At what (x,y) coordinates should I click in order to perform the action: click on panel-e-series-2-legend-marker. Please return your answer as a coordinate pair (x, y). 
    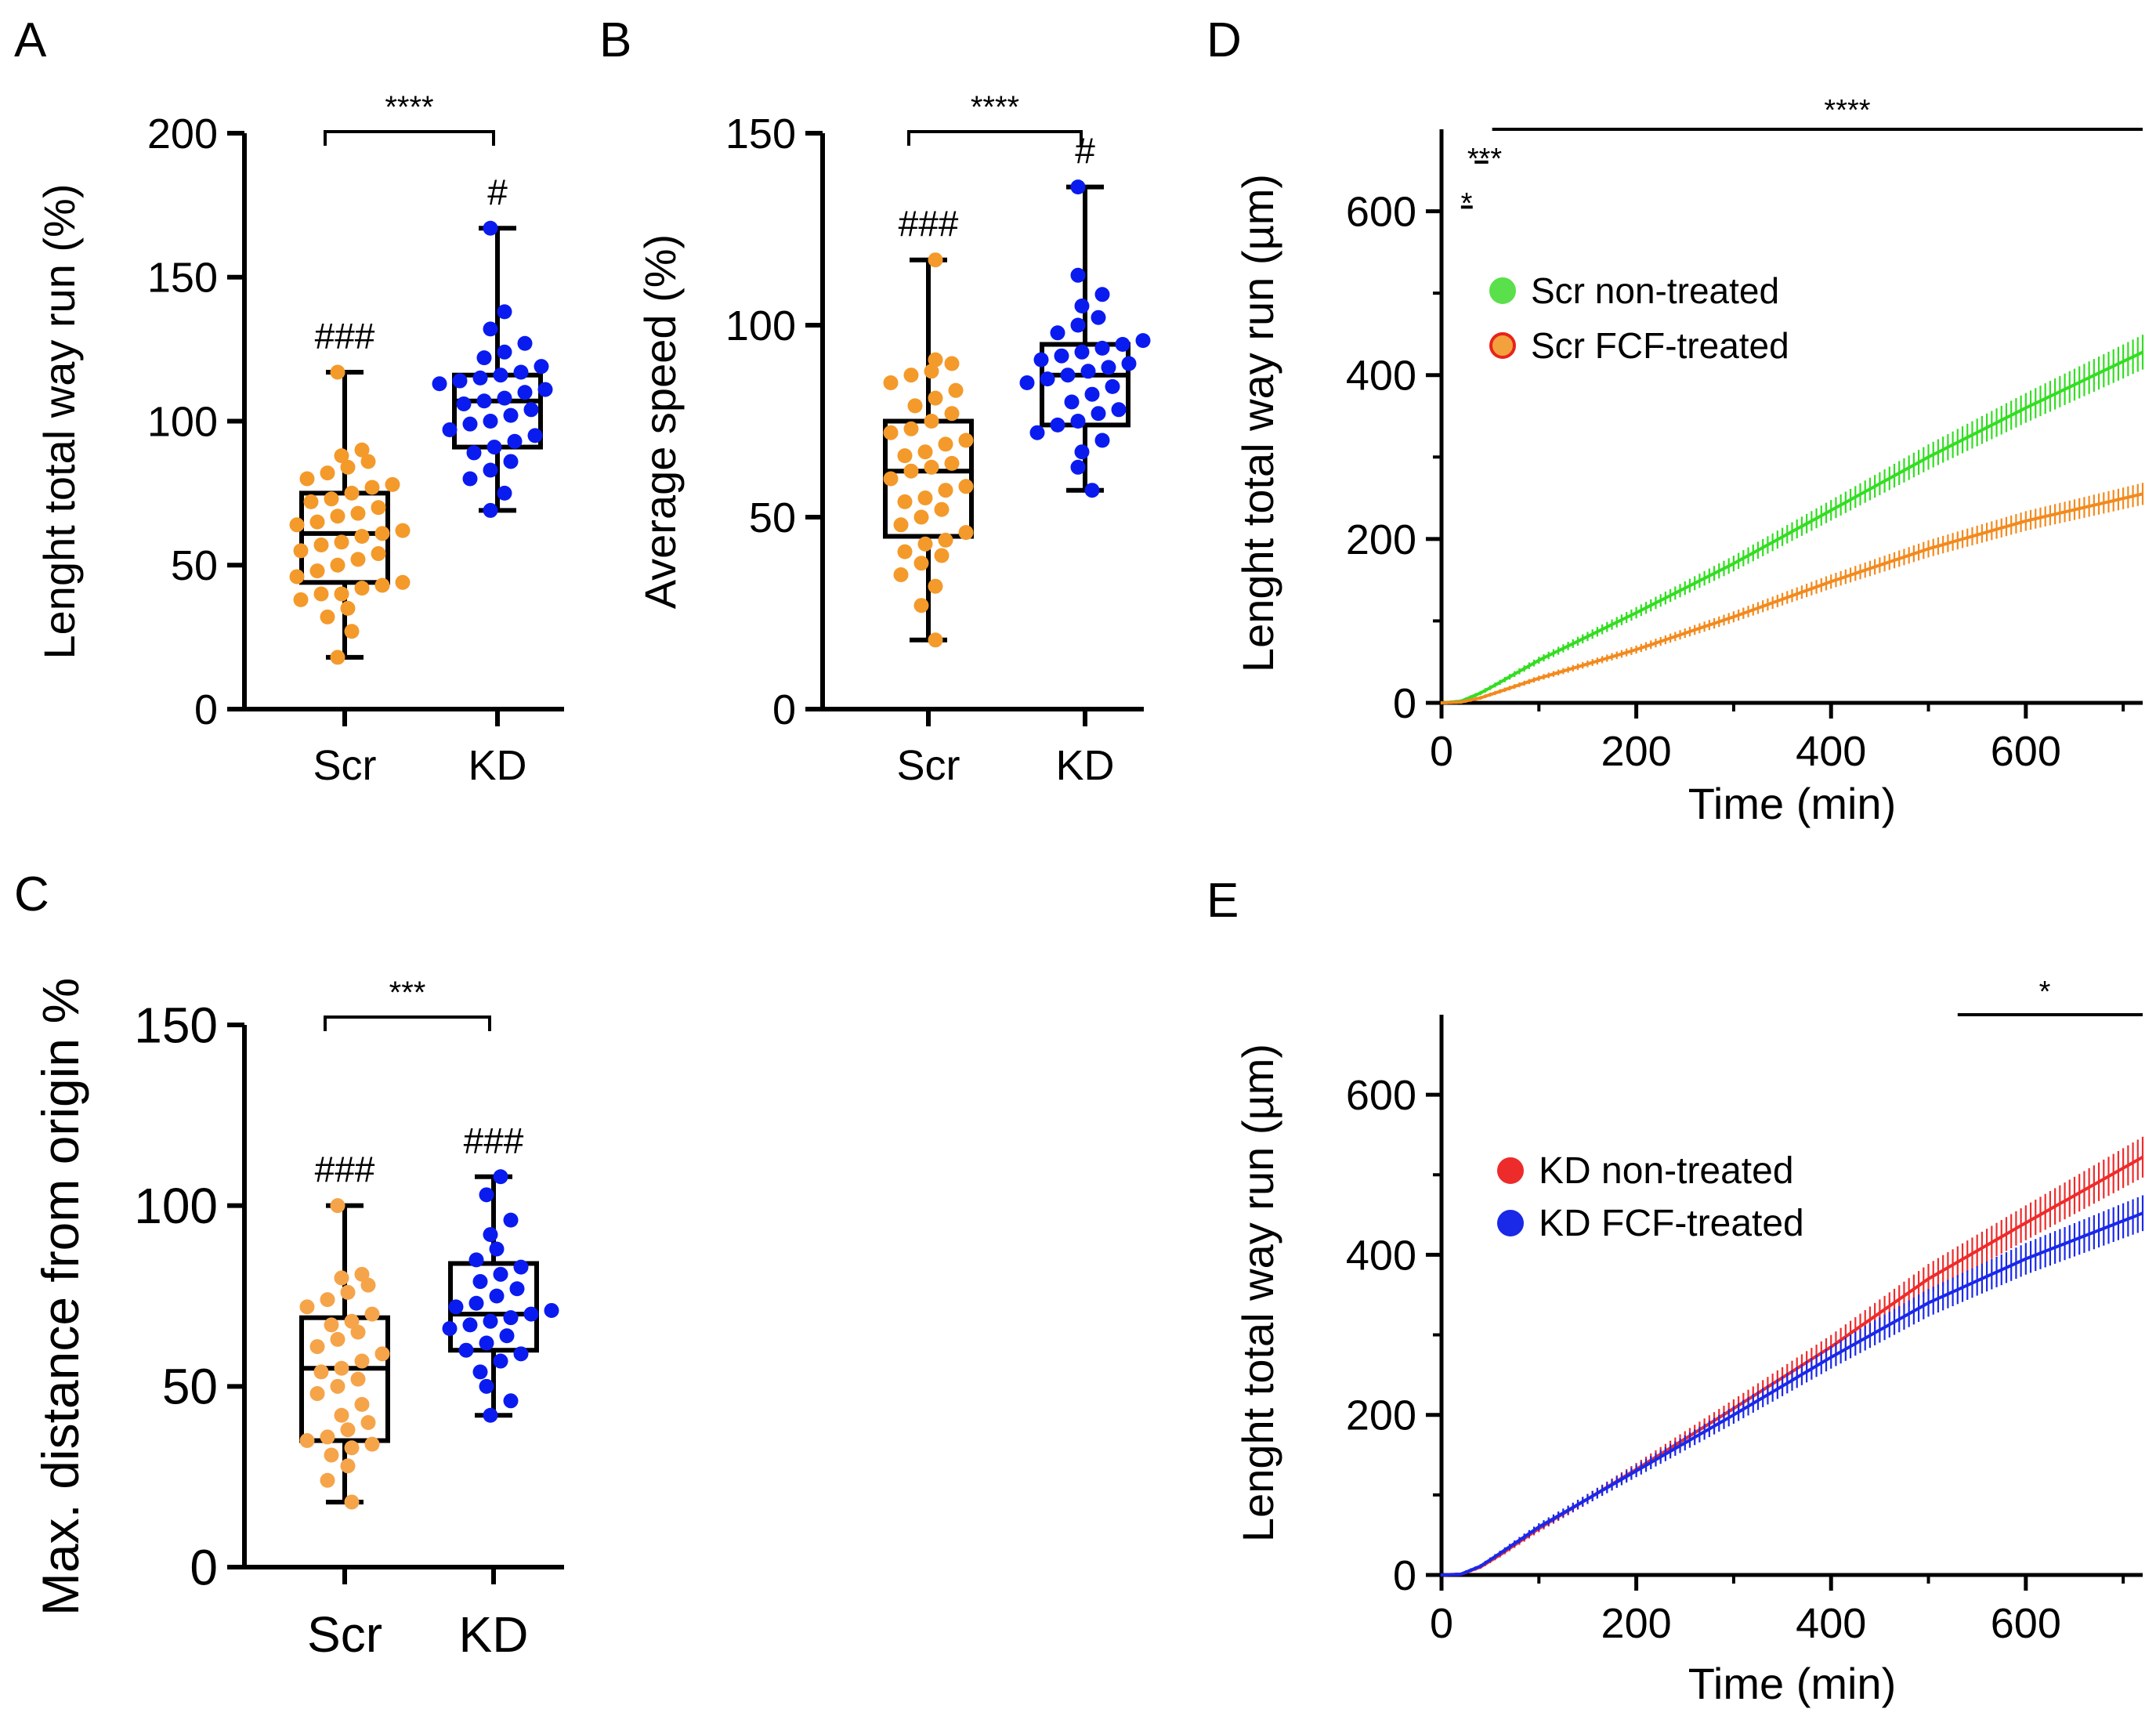
    Looking at the image, I should click on (1510, 1223).